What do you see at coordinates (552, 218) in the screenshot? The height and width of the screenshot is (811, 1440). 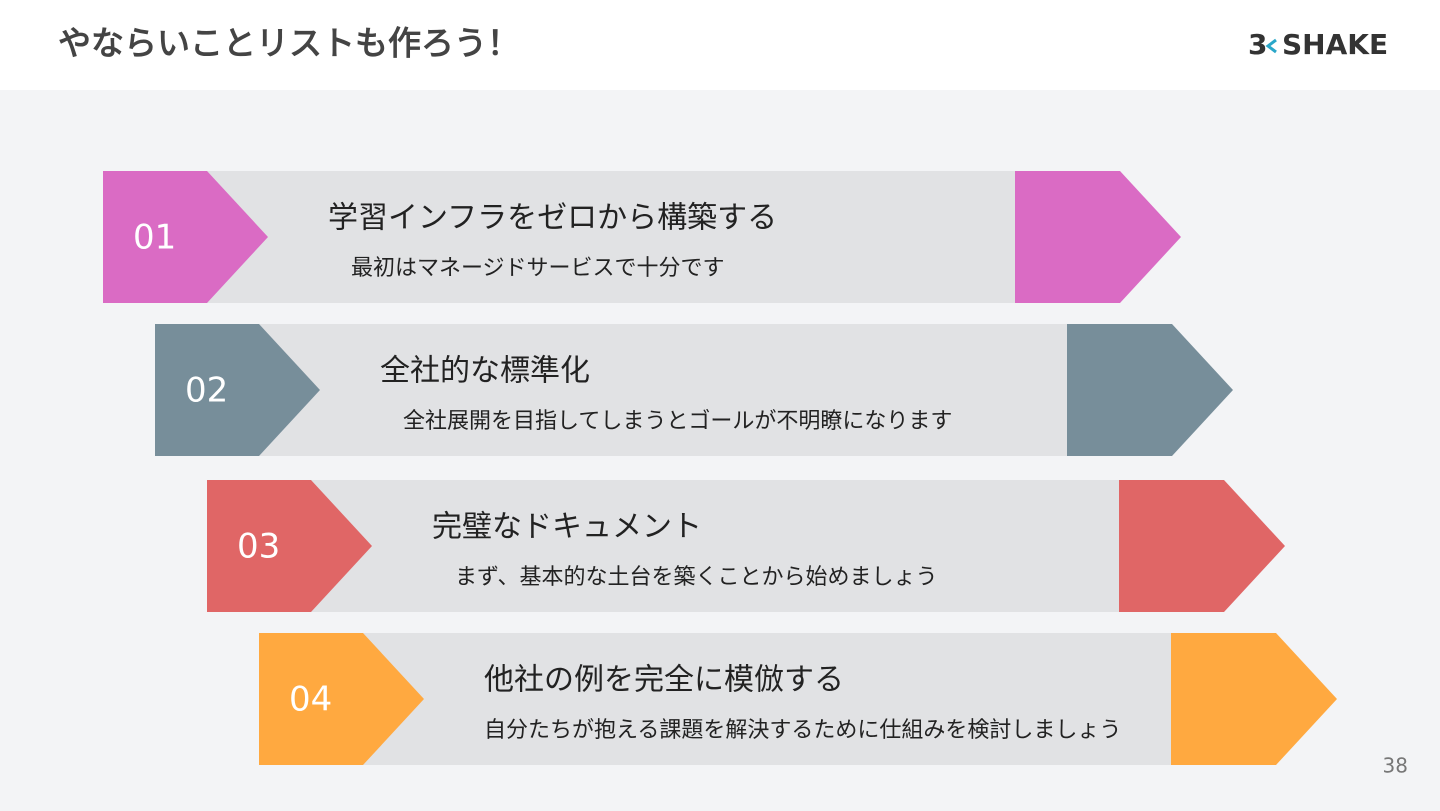 I see `item-title: 学習インフラをゼロから構築する` at bounding box center [552, 218].